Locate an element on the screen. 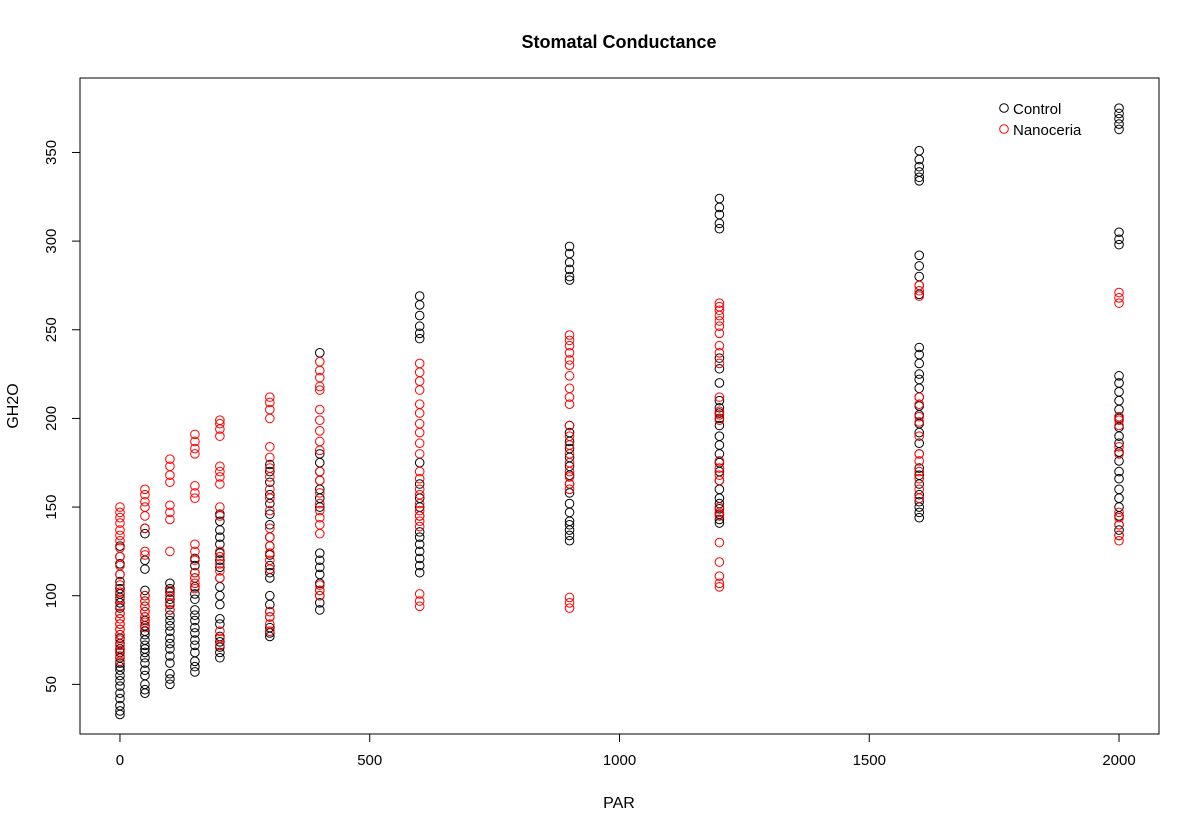  x-tick-label: 1500 is located at coordinates (869, 760).